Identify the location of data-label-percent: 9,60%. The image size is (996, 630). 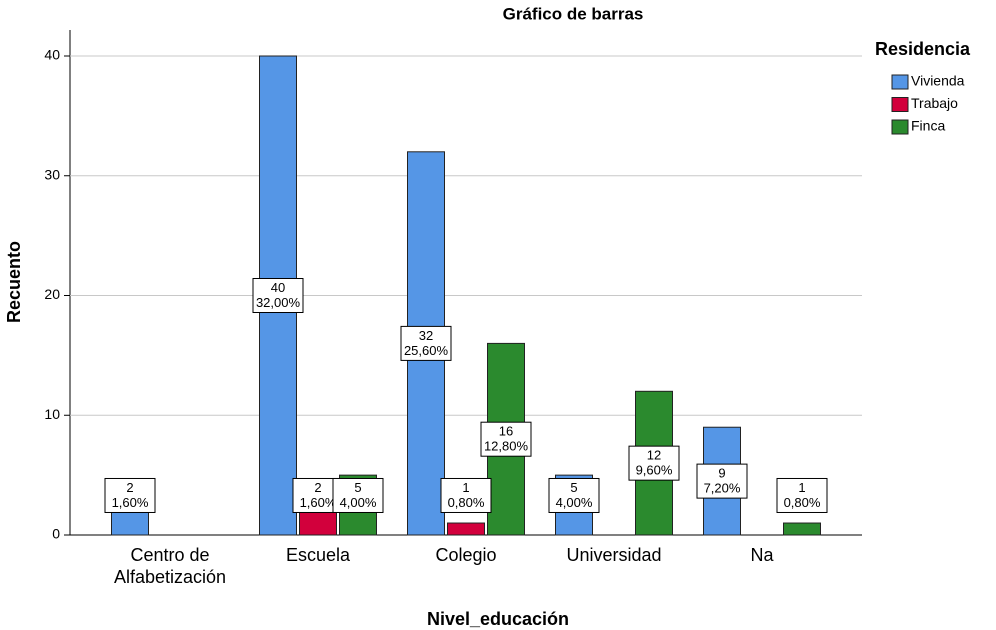
(654, 470).